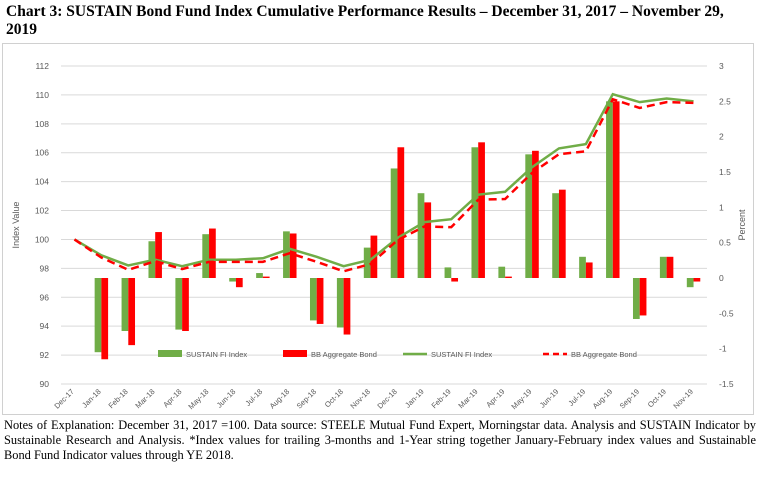 The height and width of the screenshot is (494, 759). Describe the element at coordinates (198, 399) in the screenshot. I see `x-tick-label: May-18` at that location.